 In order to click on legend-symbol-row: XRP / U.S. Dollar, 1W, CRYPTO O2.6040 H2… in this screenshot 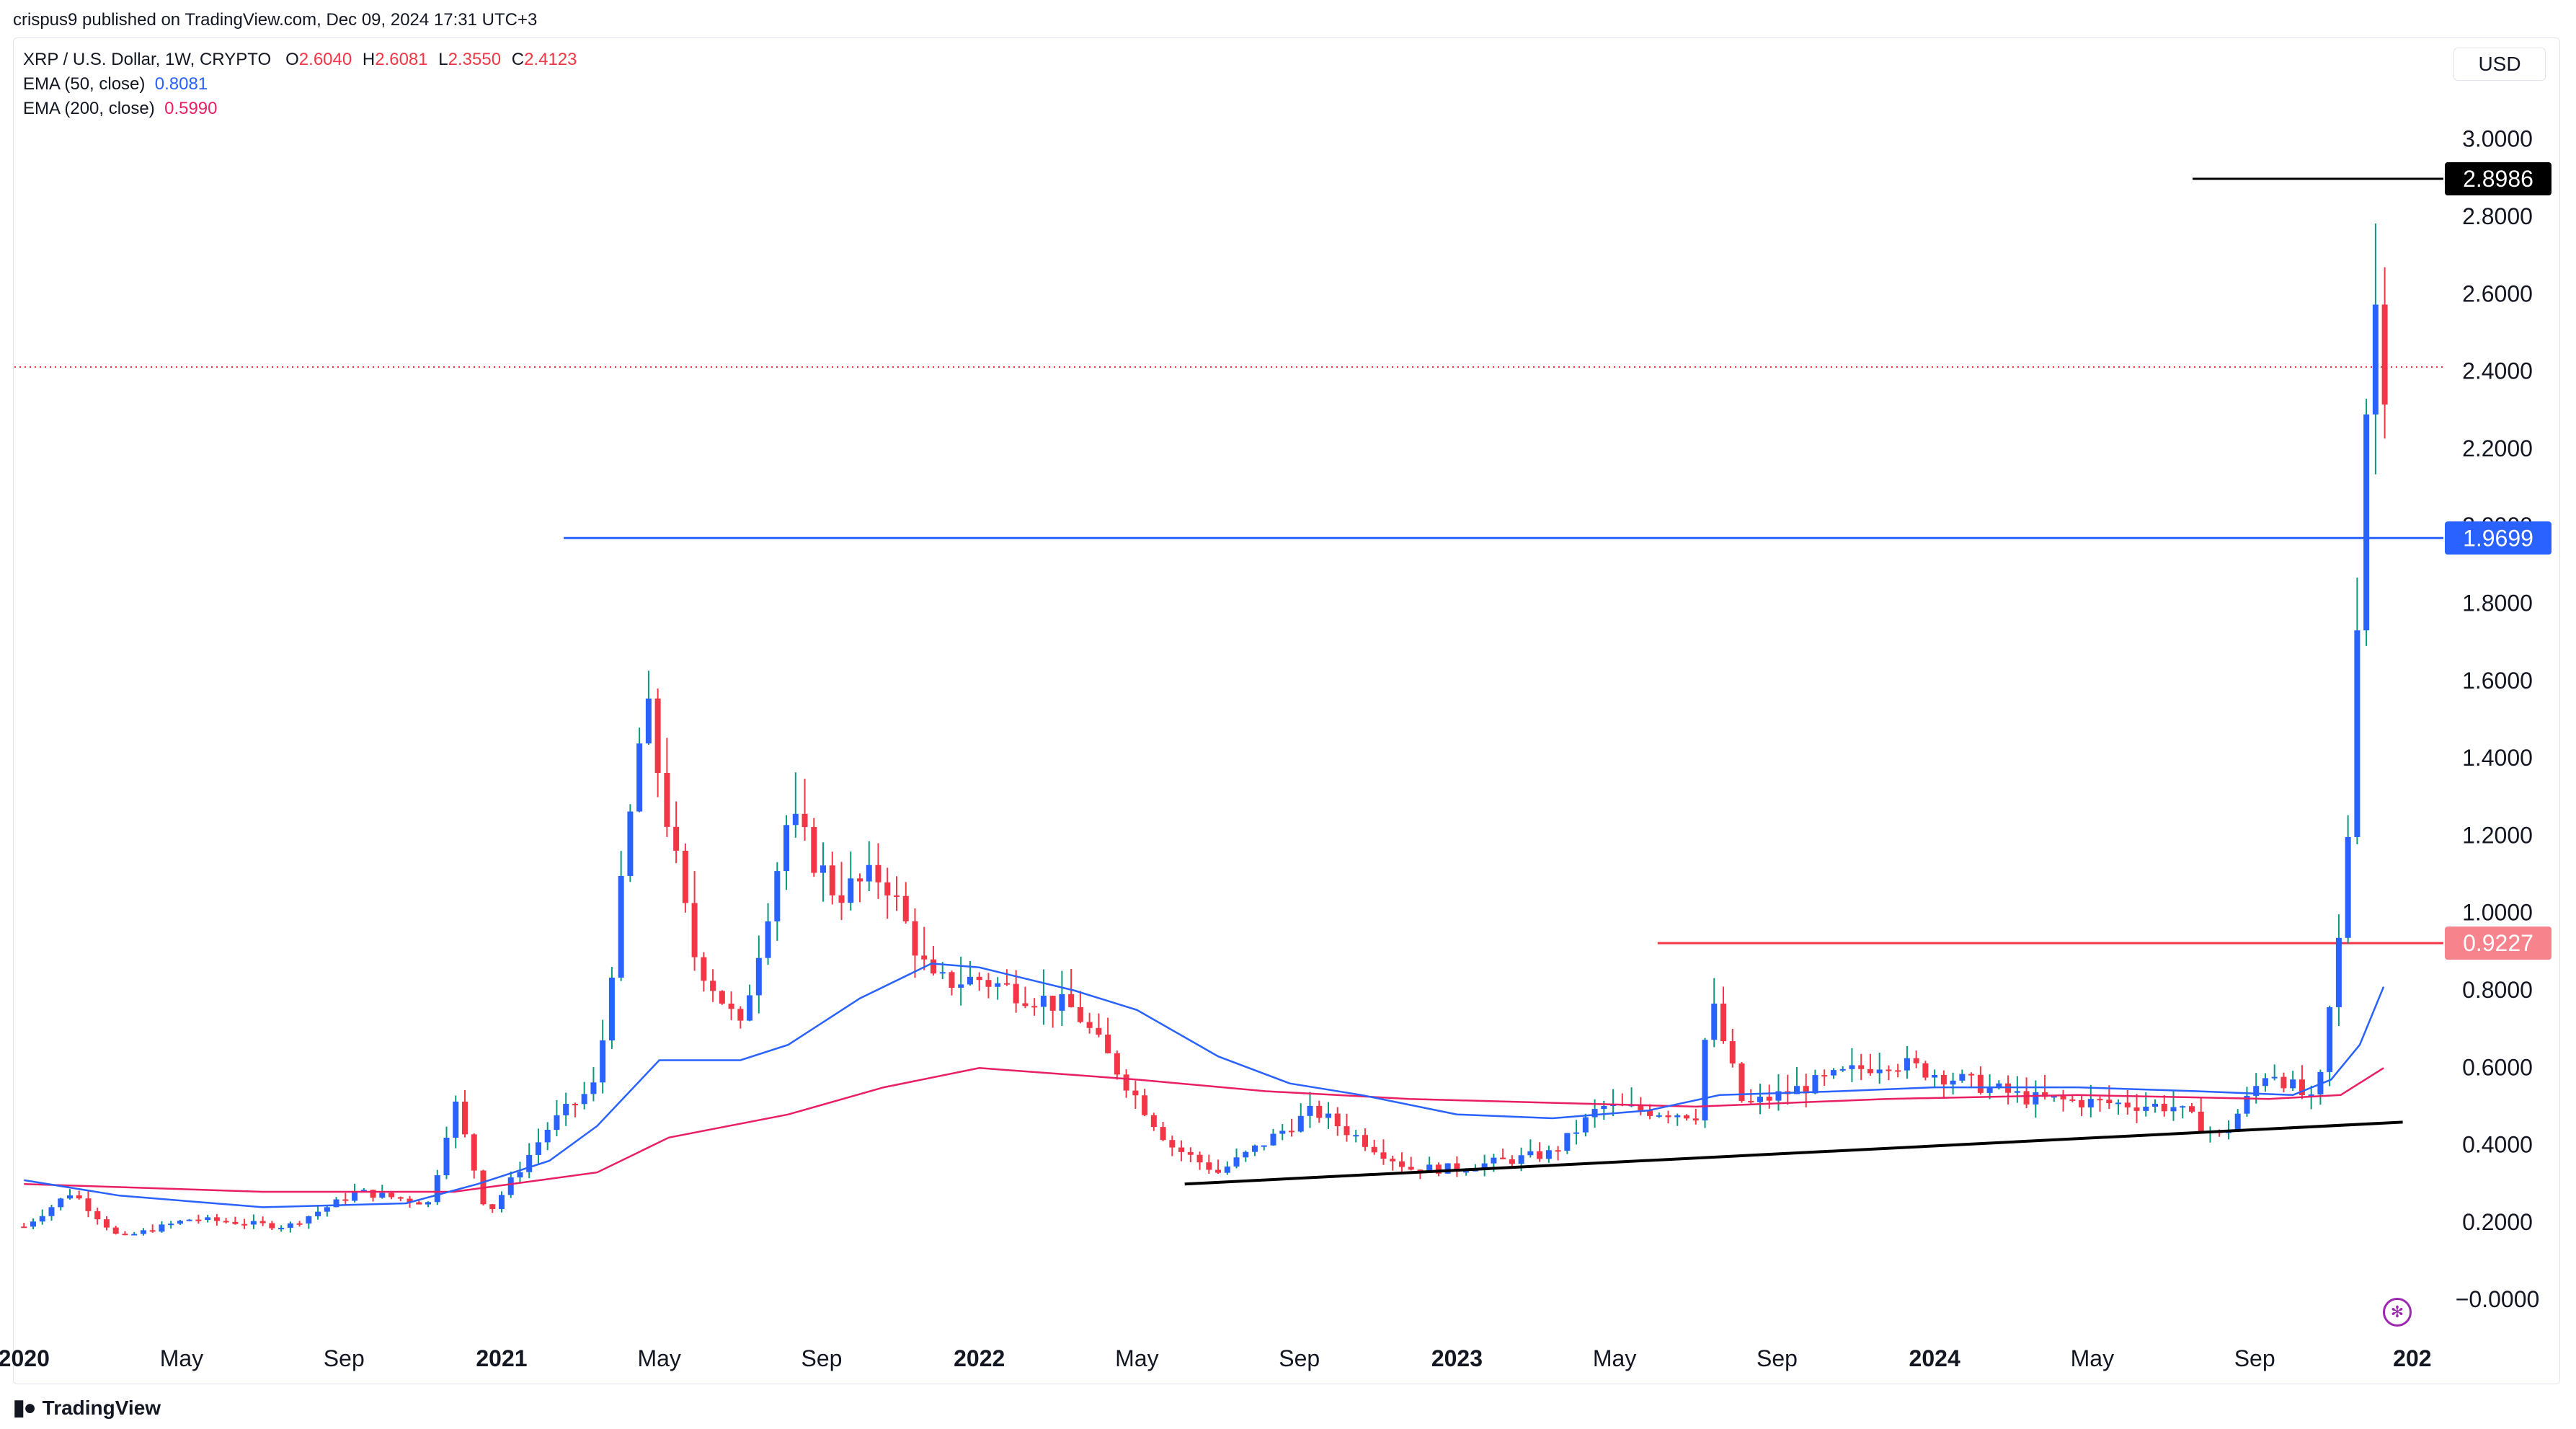, I will do `click(302, 60)`.